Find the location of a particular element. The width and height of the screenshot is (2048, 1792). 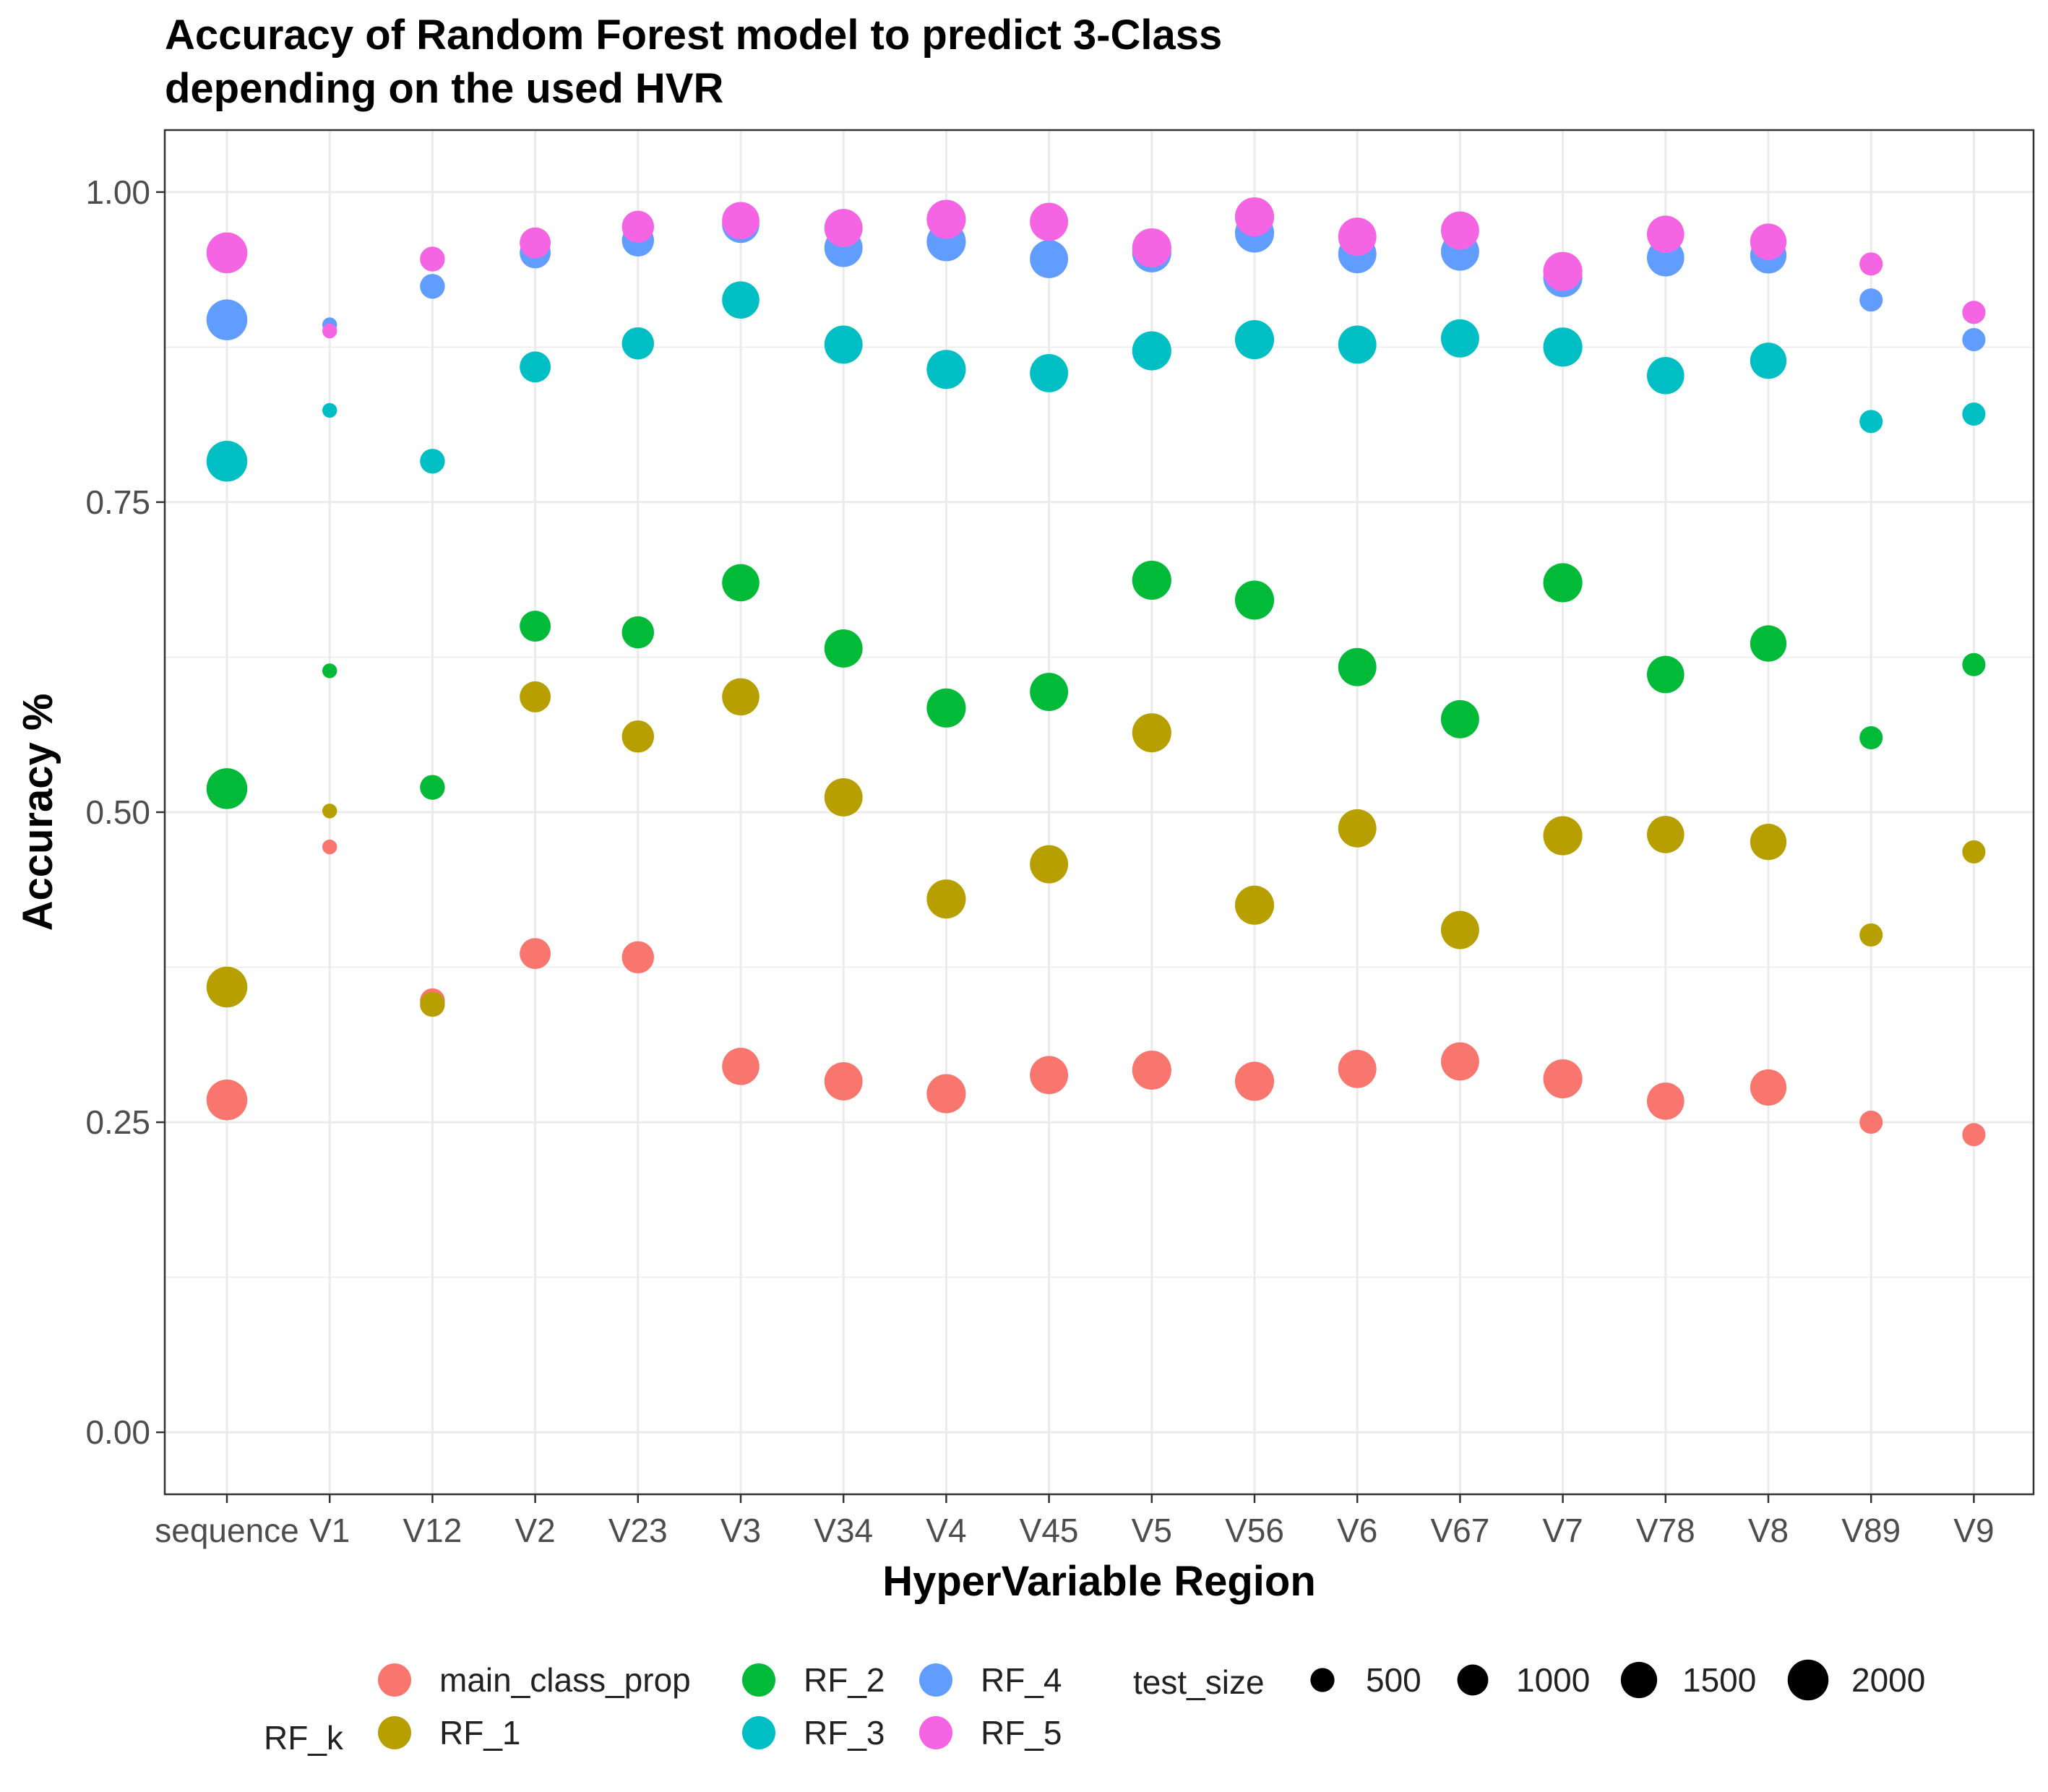

size-legend-key-2000 is located at coordinates (1808, 1680).